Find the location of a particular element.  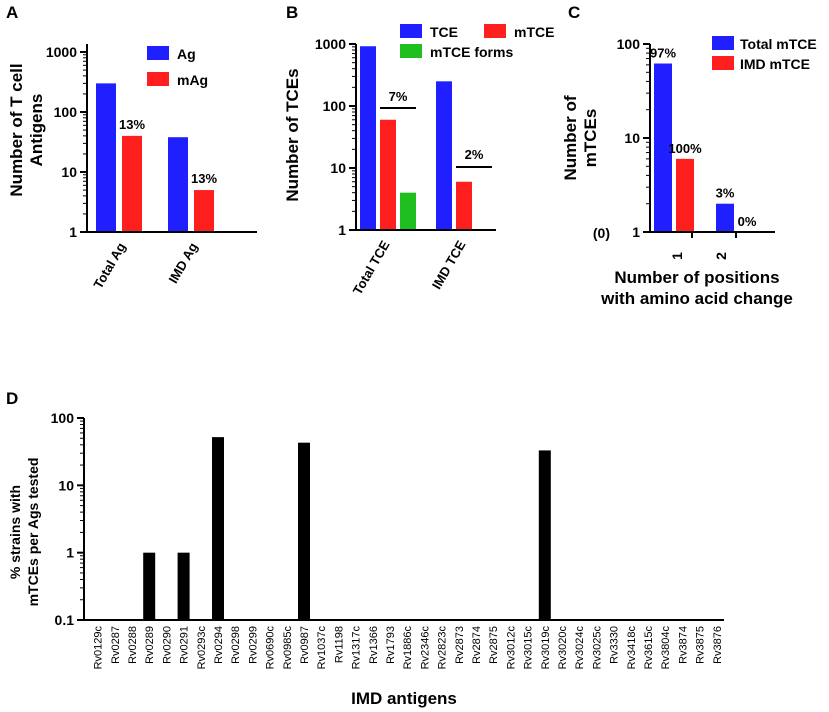

panel-b-ytick-label: 1 is located at coordinates (342, 230).